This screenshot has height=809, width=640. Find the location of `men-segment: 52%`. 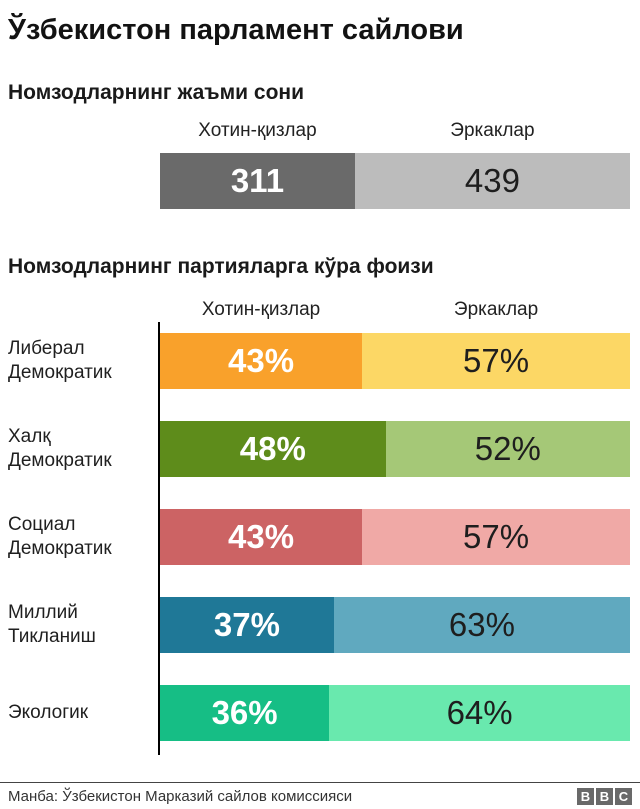

men-segment: 52% is located at coordinates (507, 449).